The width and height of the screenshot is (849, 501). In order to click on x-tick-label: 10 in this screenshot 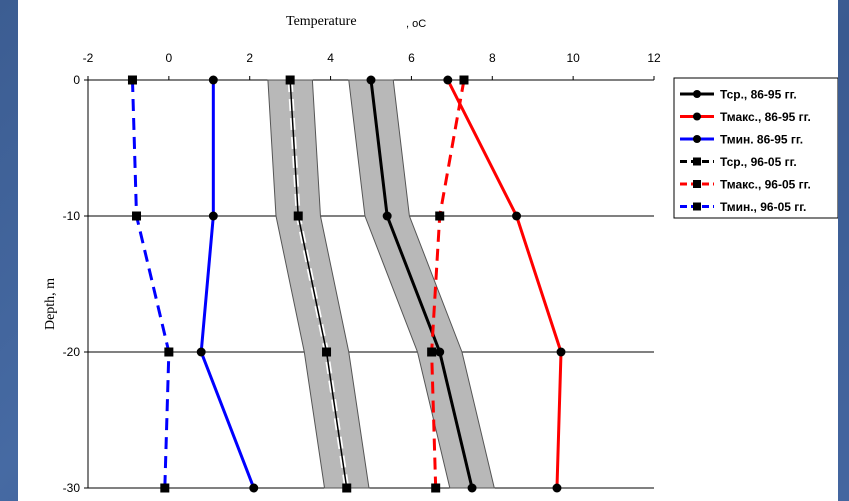, I will do `click(573, 58)`.